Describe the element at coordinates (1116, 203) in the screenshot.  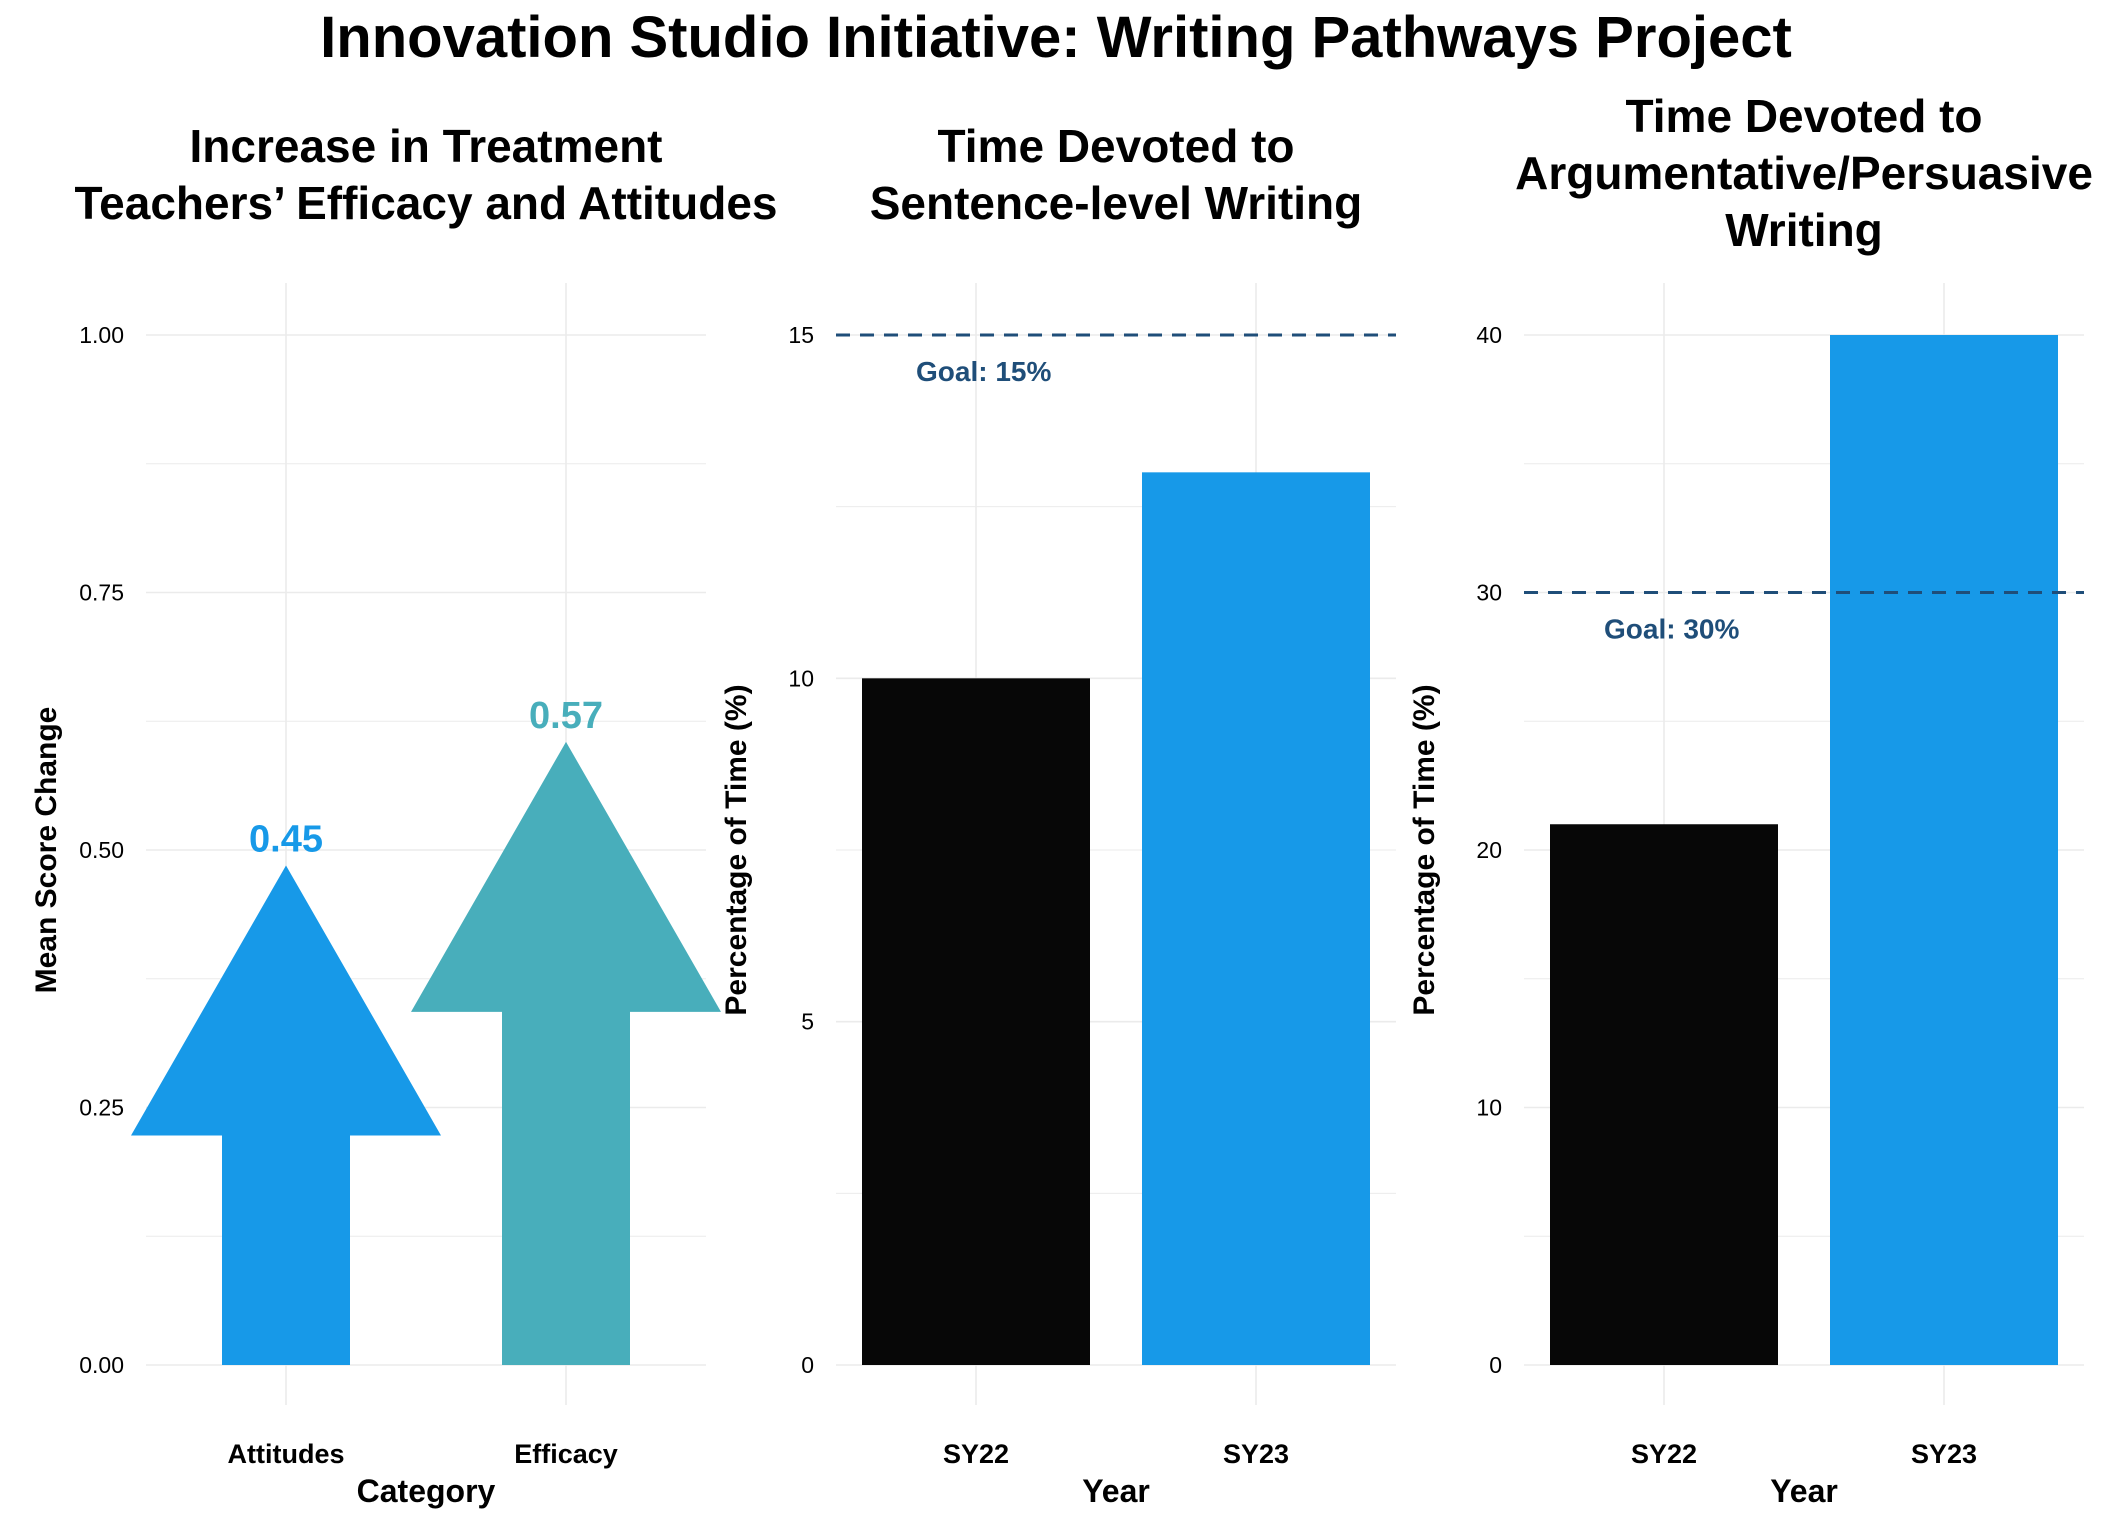
I see `panel-title-line: Sentence-level Writing` at that location.